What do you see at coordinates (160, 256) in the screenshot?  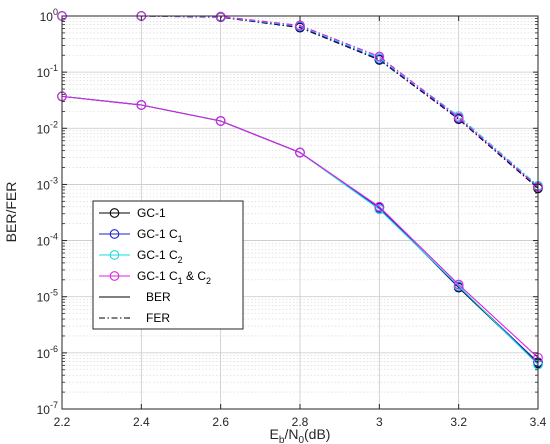 I see `legend-label: GC-1 C2` at bounding box center [160, 256].